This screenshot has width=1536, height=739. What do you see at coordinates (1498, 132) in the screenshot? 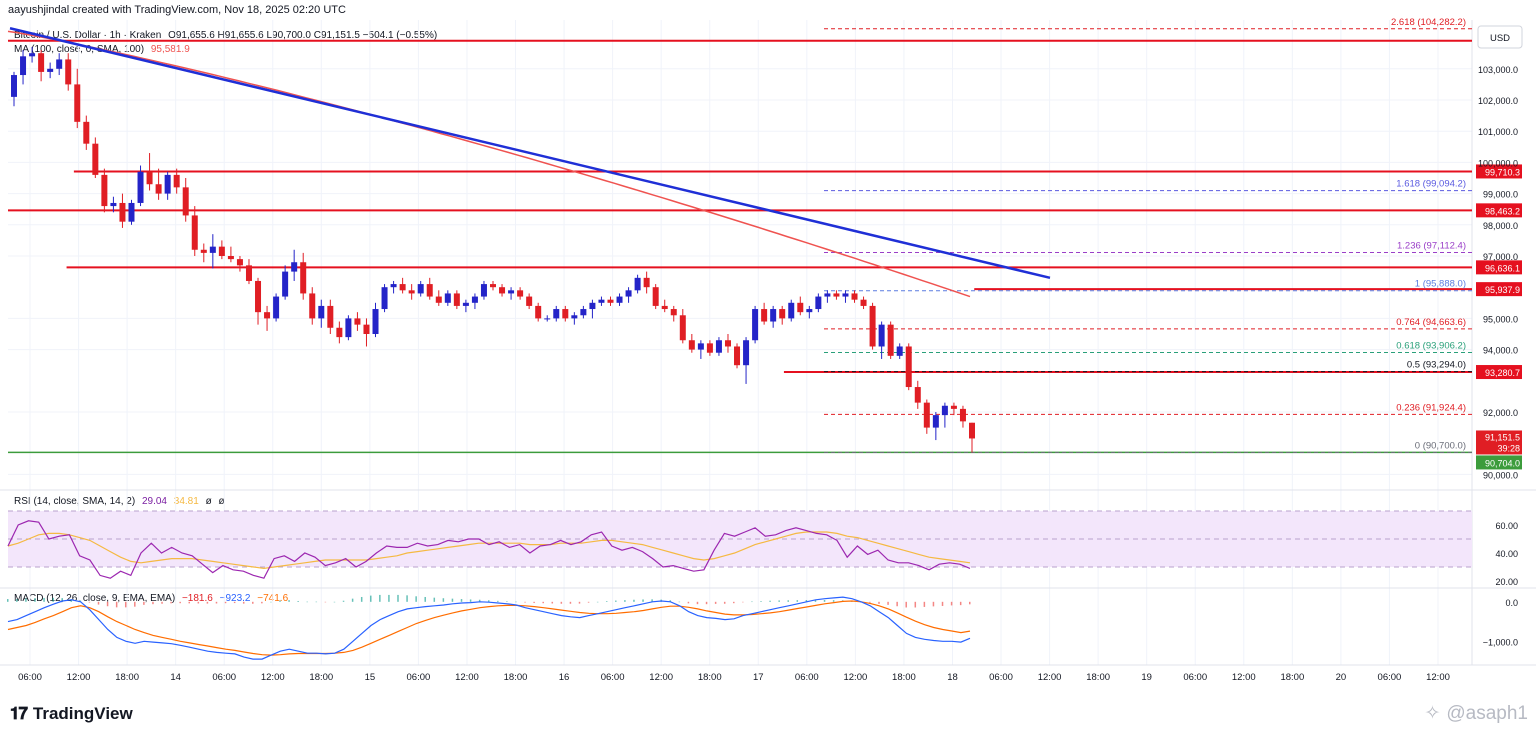
I see `price-tick: 101,000.0` at bounding box center [1498, 132].